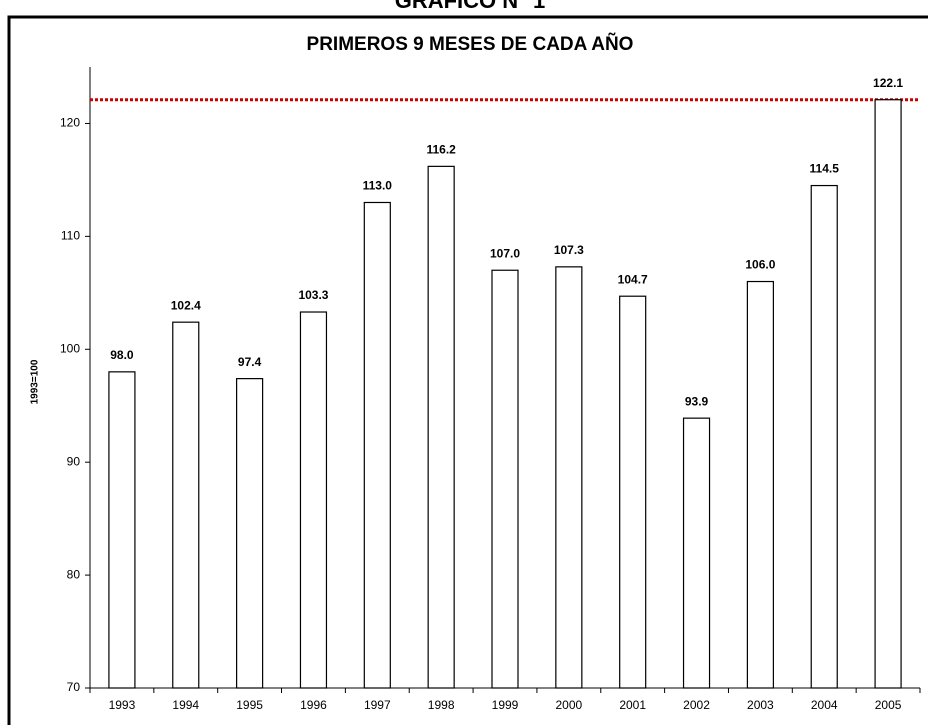 The height and width of the screenshot is (725, 928). What do you see at coordinates (888, 705) in the screenshot?
I see `x-tick-label: 2005` at bounding box center [888, 705].